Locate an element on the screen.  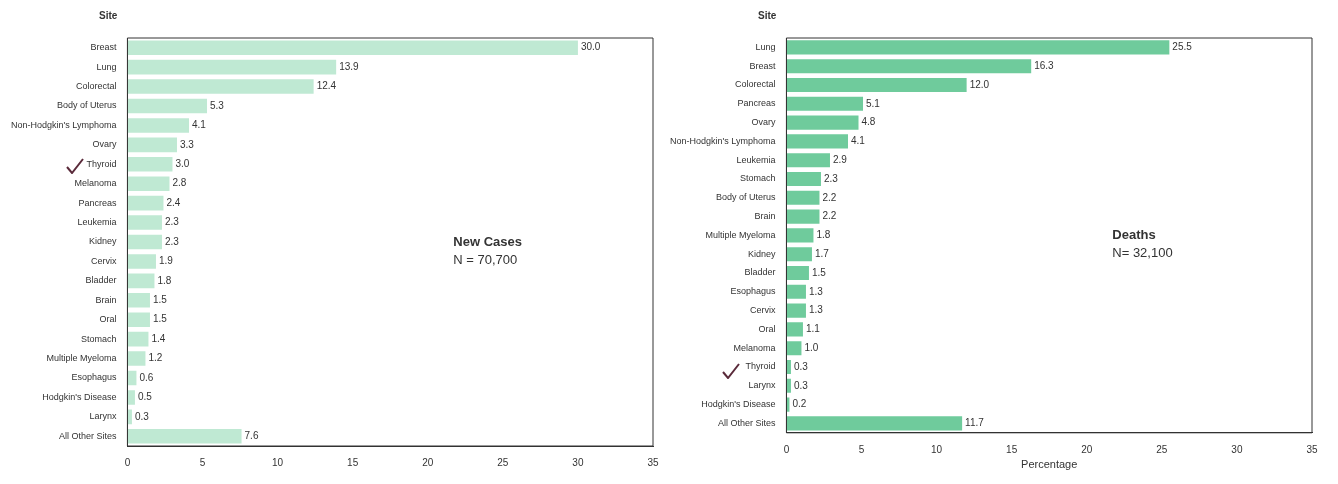
data-label: 12.0 is located at coordinates (979, 84).